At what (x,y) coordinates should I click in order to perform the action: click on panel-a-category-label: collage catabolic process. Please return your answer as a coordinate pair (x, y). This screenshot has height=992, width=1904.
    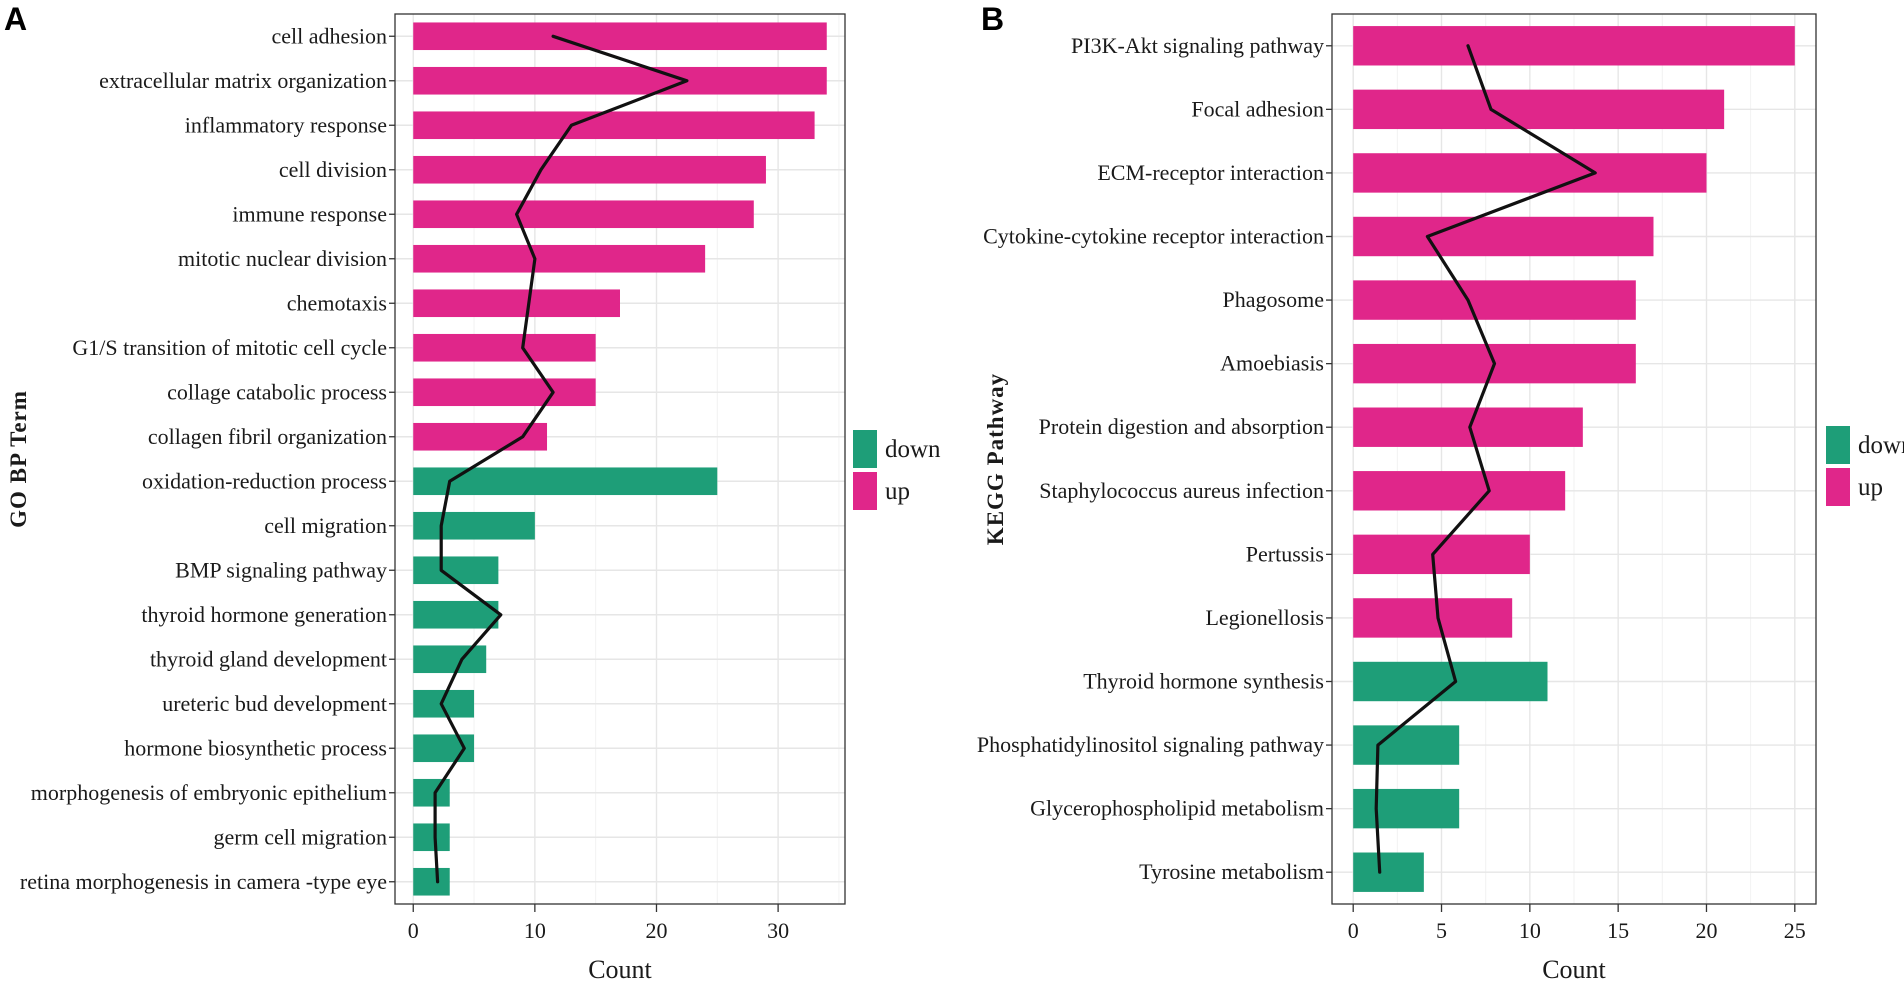
    Looking at the image, I should click on (277, 391).